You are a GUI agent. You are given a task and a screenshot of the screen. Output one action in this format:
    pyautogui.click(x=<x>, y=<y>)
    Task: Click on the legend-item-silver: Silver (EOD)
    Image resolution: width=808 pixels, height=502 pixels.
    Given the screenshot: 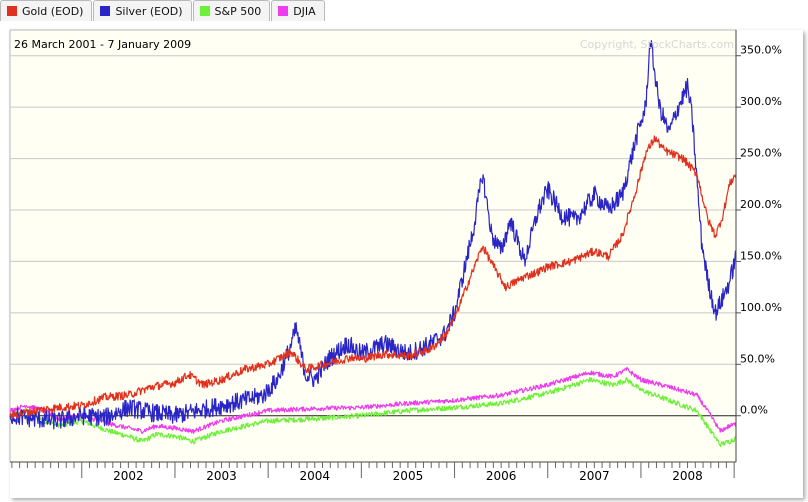 What is the action you would take?
    pyautogui.click(x=142, y=10)
    